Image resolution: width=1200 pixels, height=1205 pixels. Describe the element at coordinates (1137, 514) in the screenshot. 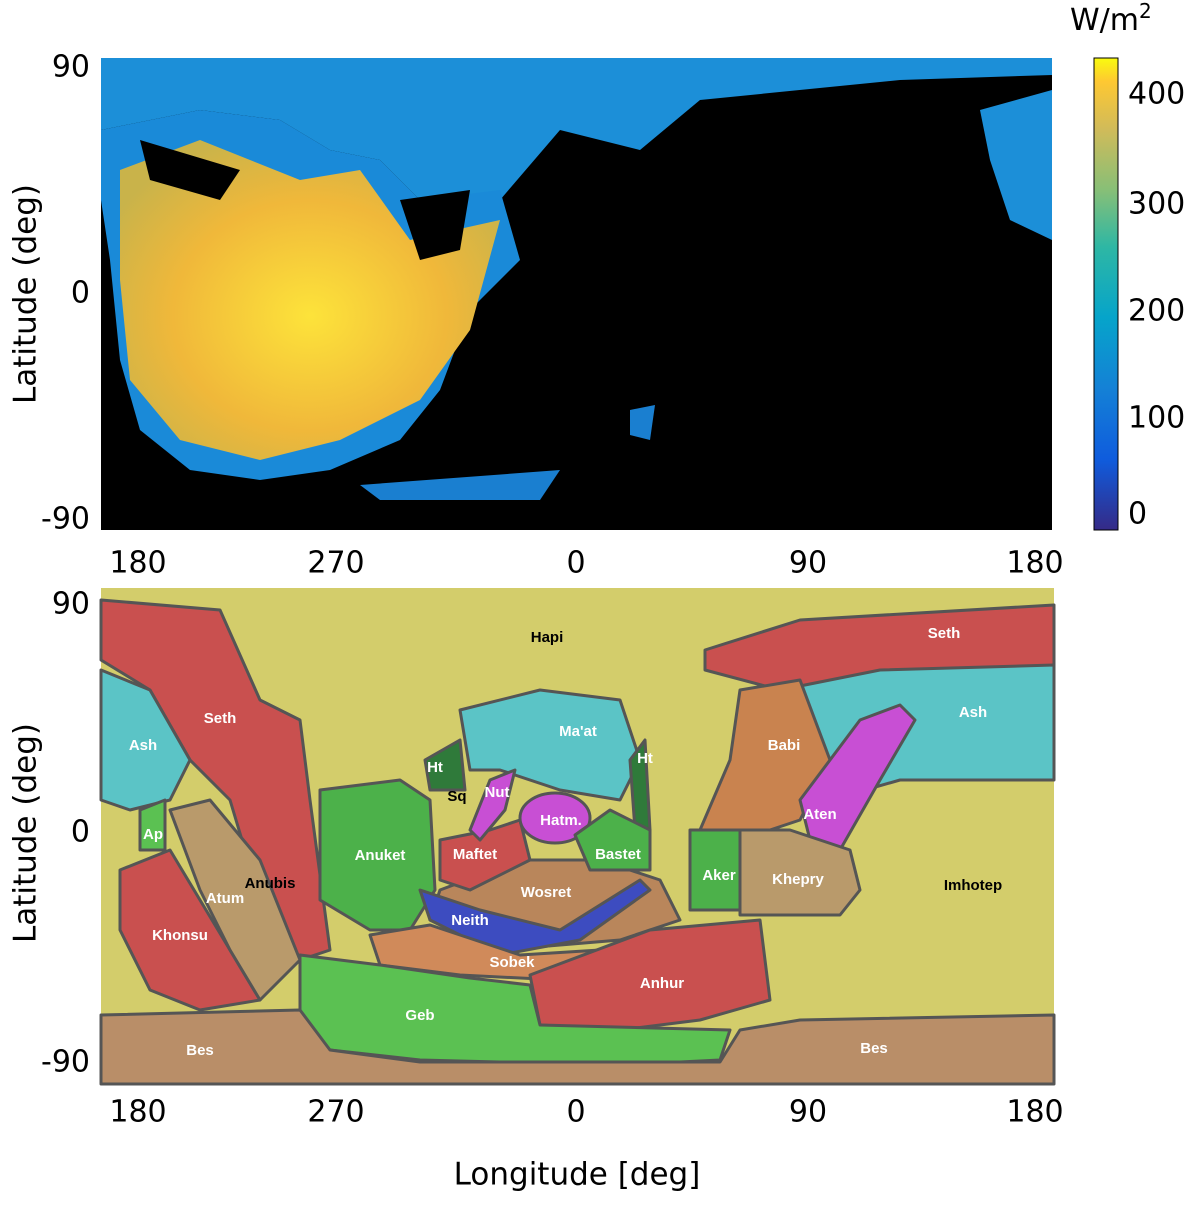

I see `colorbar-tick-label: 0` at that location.